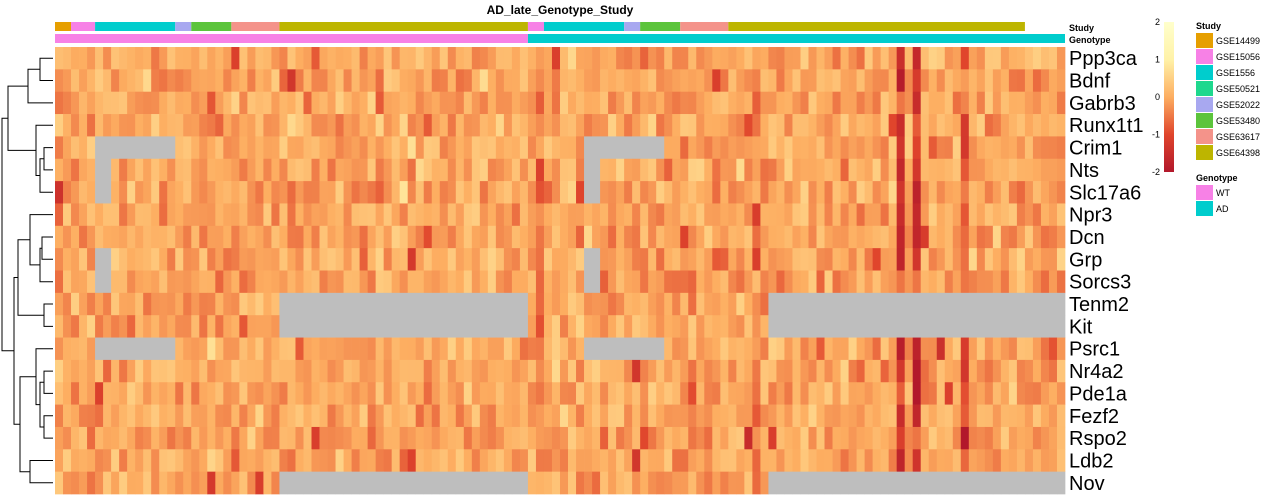 The width and height of the screenshot is (1271, 500). What do you see at coordinates (27, 424) in the screenshot?
I see `dendrogram-branch` at bounding box center [27, 424].